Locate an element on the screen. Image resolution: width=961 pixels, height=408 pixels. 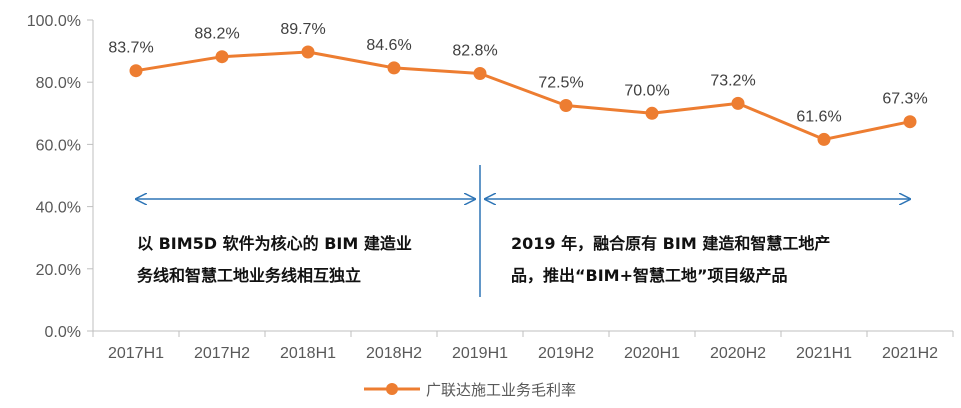
x-tick-label: 2021H1 is located at coordinates (824, 353).